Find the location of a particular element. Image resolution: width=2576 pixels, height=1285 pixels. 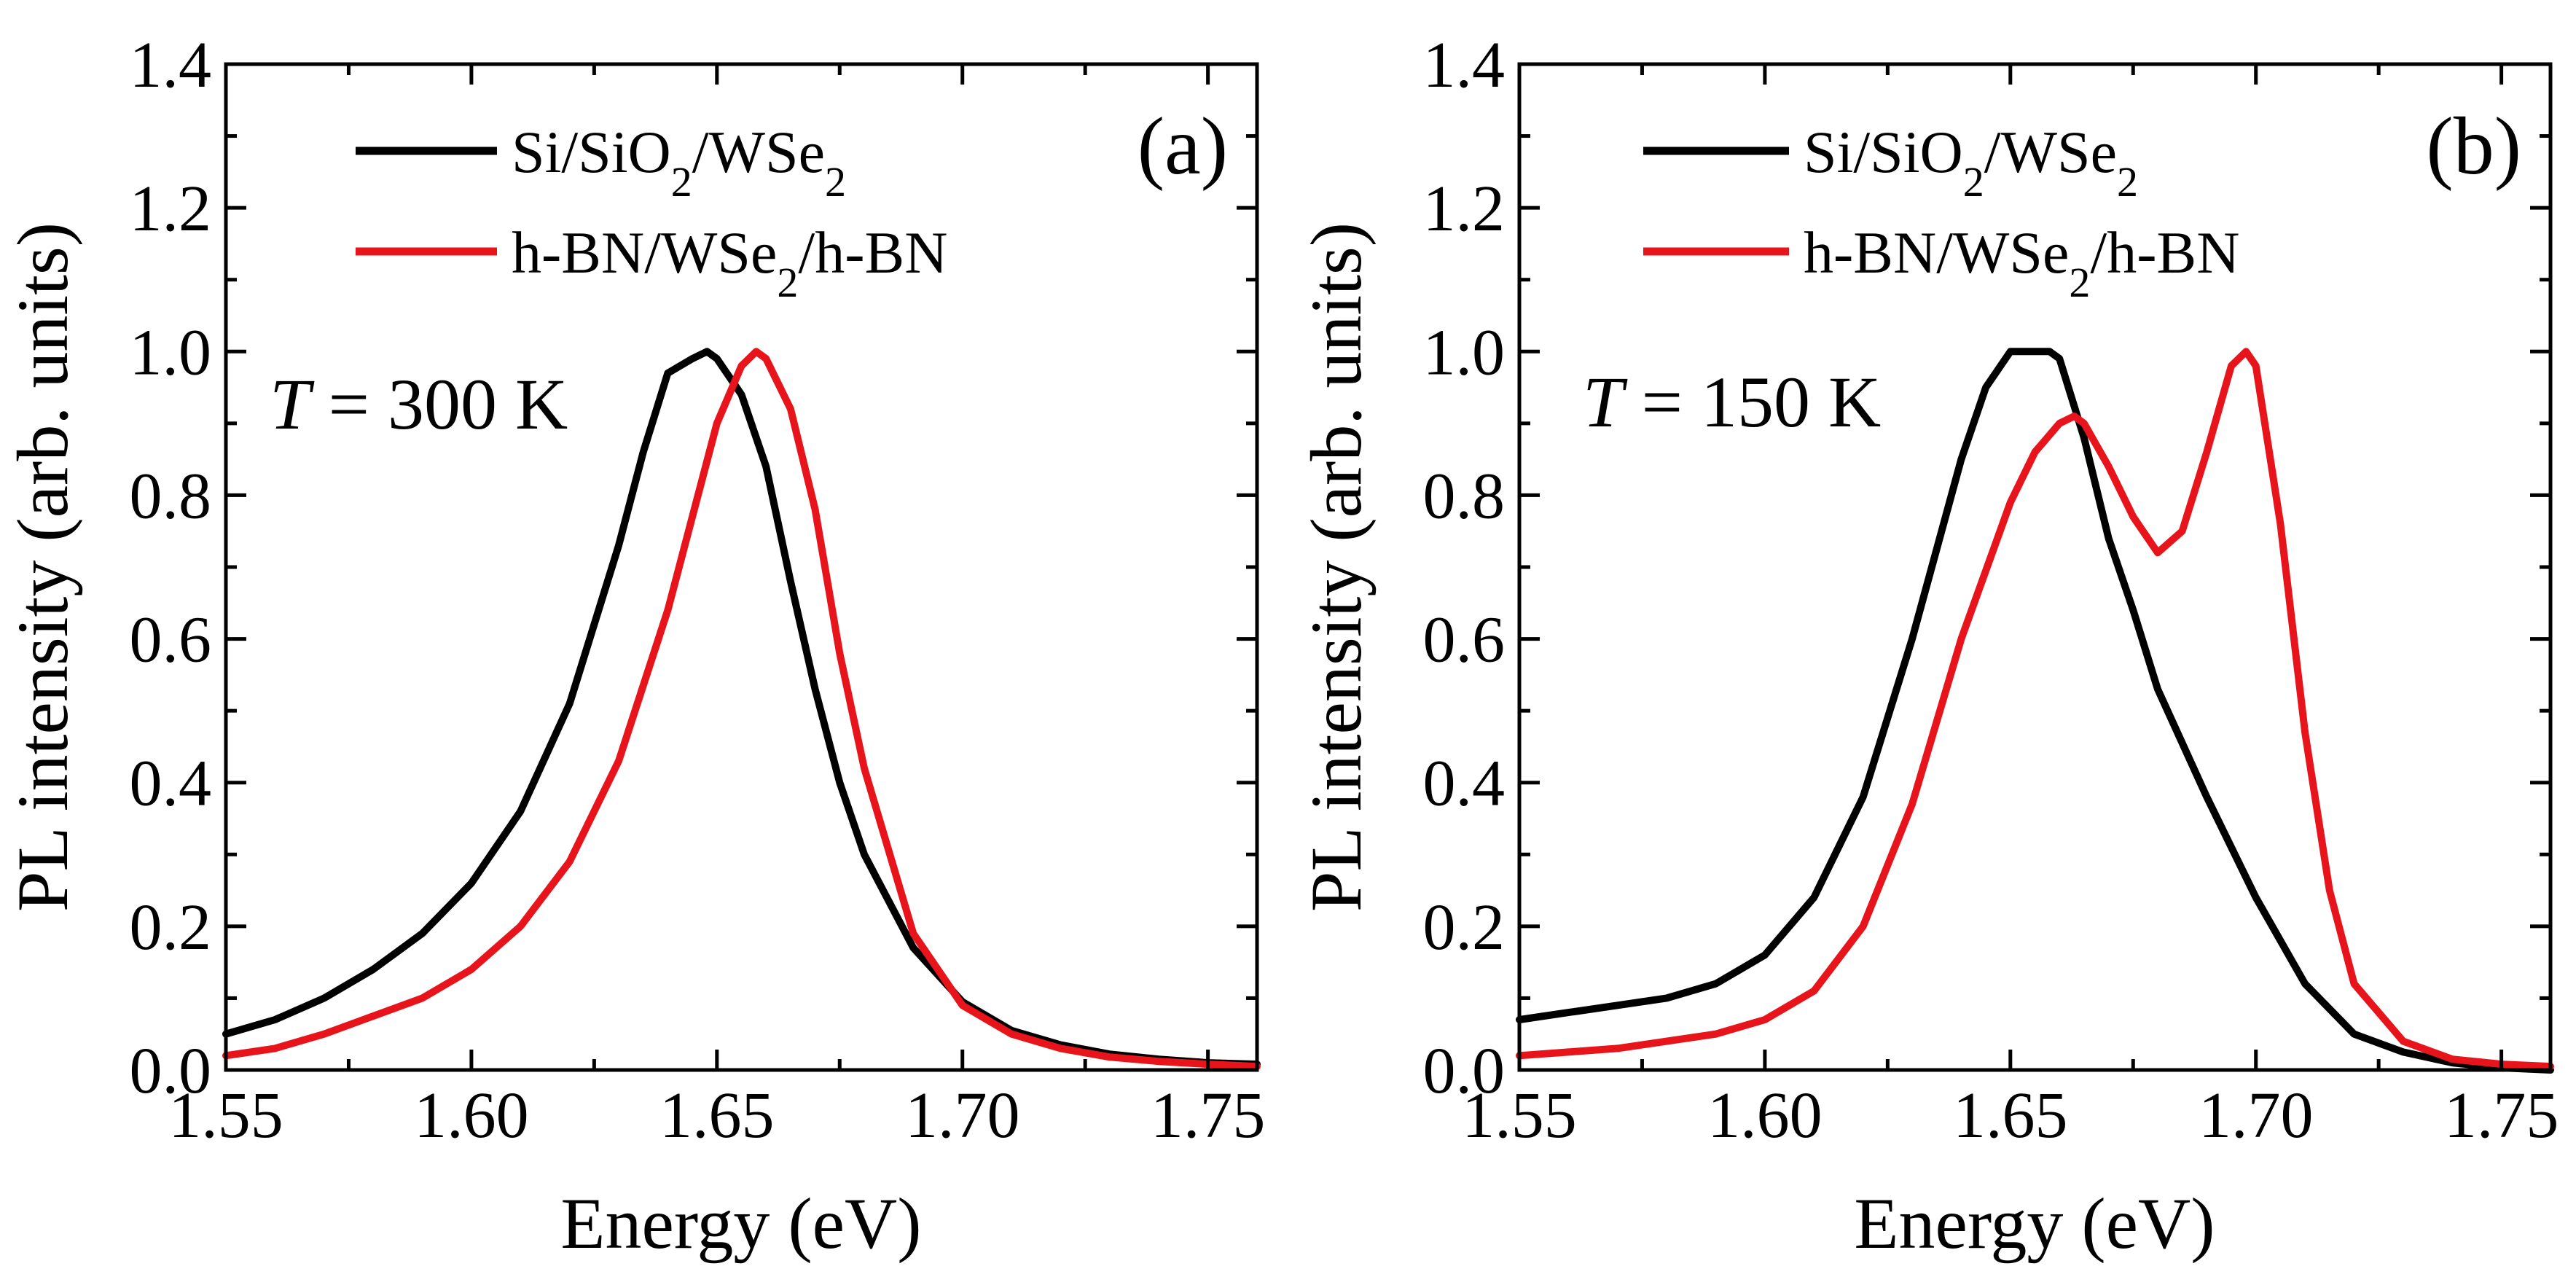

panel-b-label: (b) is located at coordinates (2473, 146).